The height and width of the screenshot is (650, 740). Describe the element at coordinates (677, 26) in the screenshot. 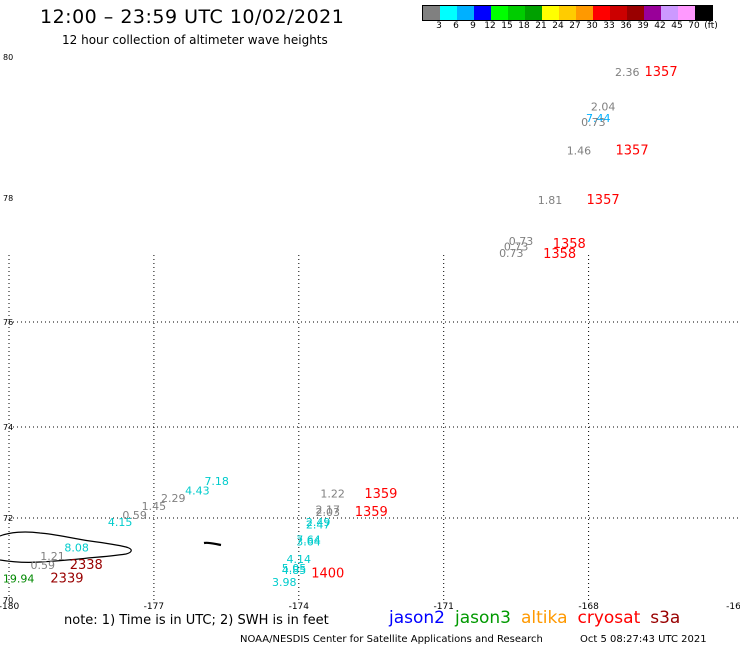

I see `color-scale-label: 45` at that location.